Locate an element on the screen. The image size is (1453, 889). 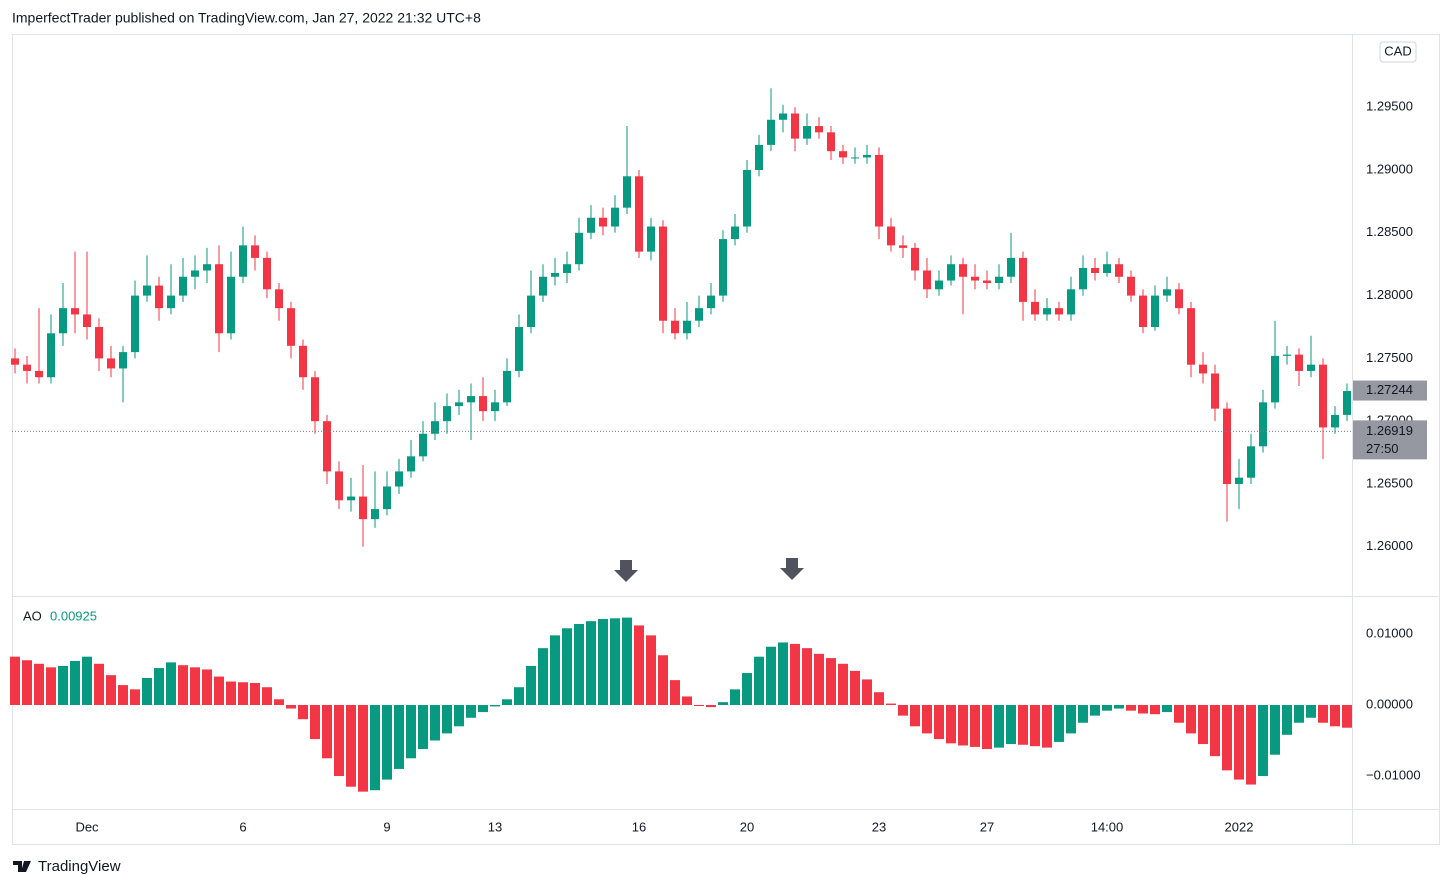
y-tick-label: 0.01000 is located at coordinates (1389, 632).